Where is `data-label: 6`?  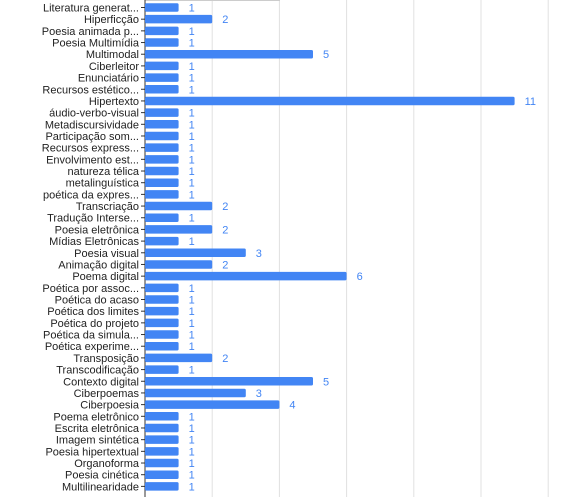 data-label: 6 is located at coordinates (360, 277).